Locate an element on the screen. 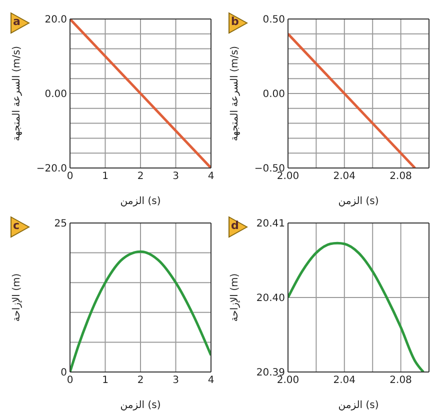  text: d is located at coordinates (235, 225).